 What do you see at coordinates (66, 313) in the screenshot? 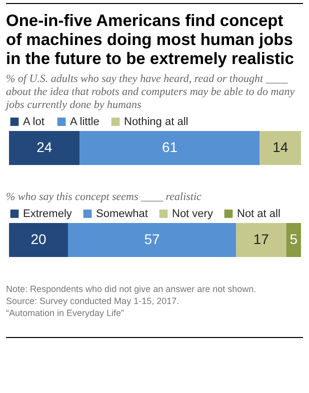
I see `text: “Automation in Everyday Life”` at bounding box center [66, 313].